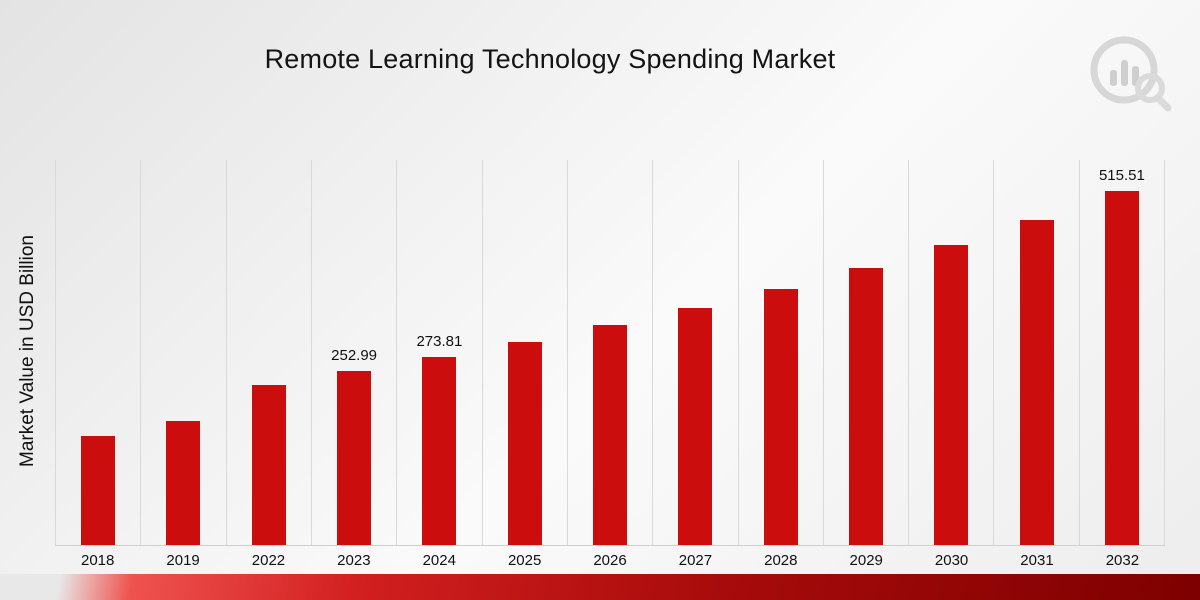 The width and height of the screenshot is (1200, 600). I want to click on x-tick-label-2032: 2032, so click(1122, 560).